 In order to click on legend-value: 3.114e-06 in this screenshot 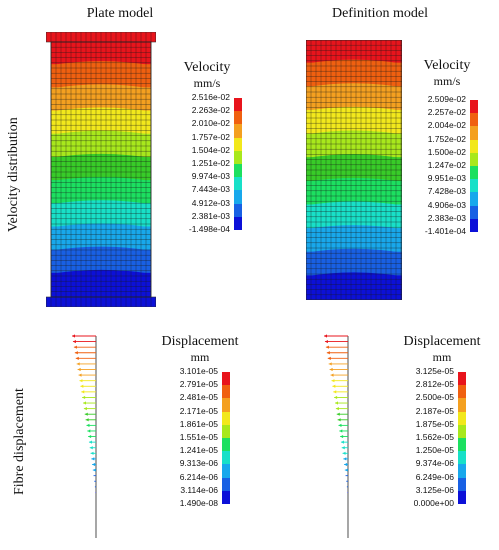, I will do `click(199, 489)`.